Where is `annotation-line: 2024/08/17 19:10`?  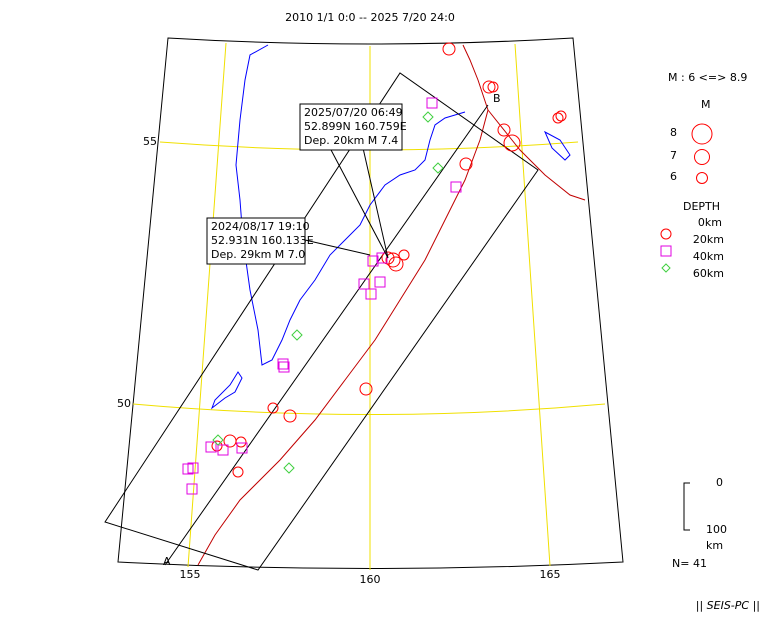 annotation-line: 2024/08/17 19:10 is located at coordinates (260, 226).